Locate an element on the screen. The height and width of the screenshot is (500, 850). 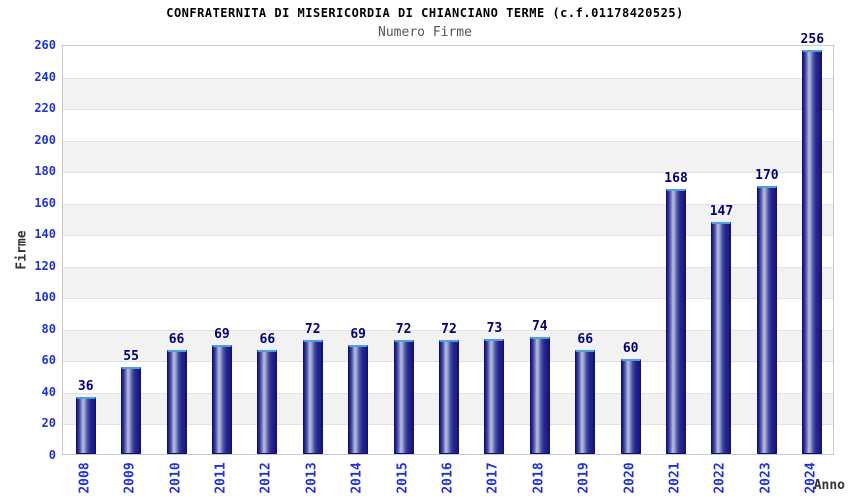
bar-2023 is located at coordinates (766, 320).